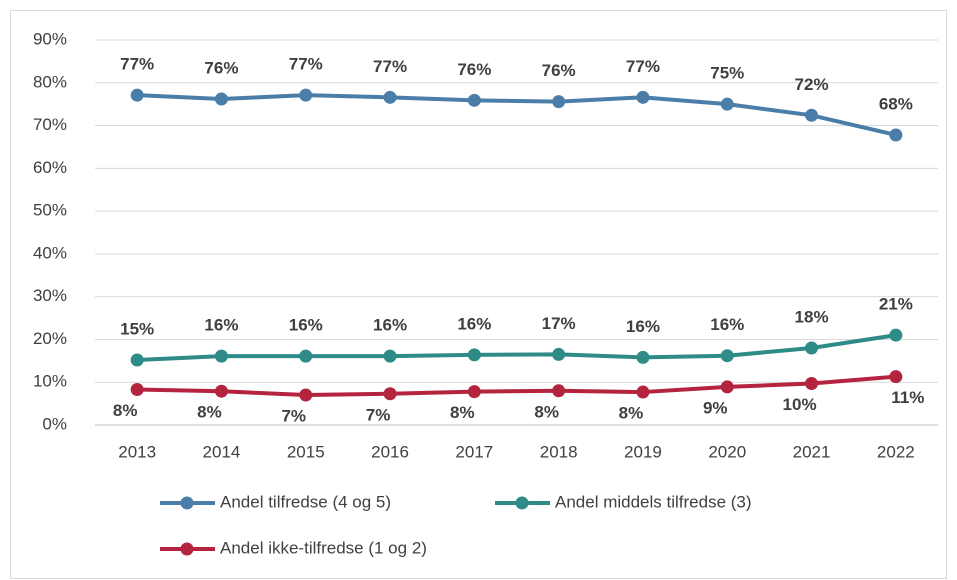 The height and width of the screenshot is (580, 957). What do you see at coordinates (653, 501) in the screenshot?
I see `legend-label: Andel middels tilfredse (3)` at bounding box center [653, 501].